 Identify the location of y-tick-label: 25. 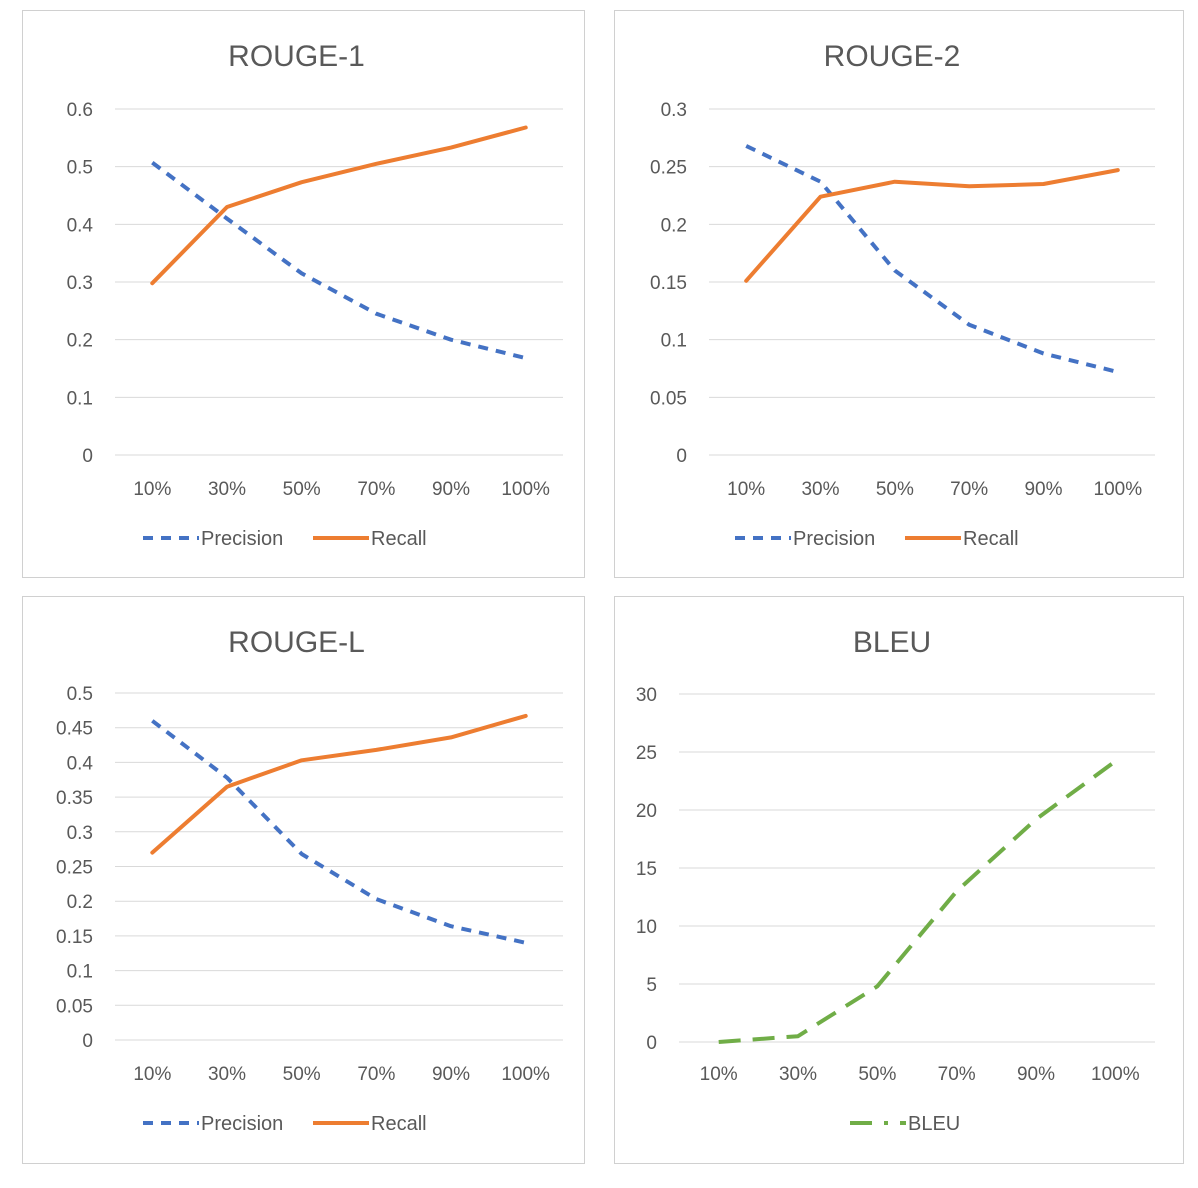
(646, 753).